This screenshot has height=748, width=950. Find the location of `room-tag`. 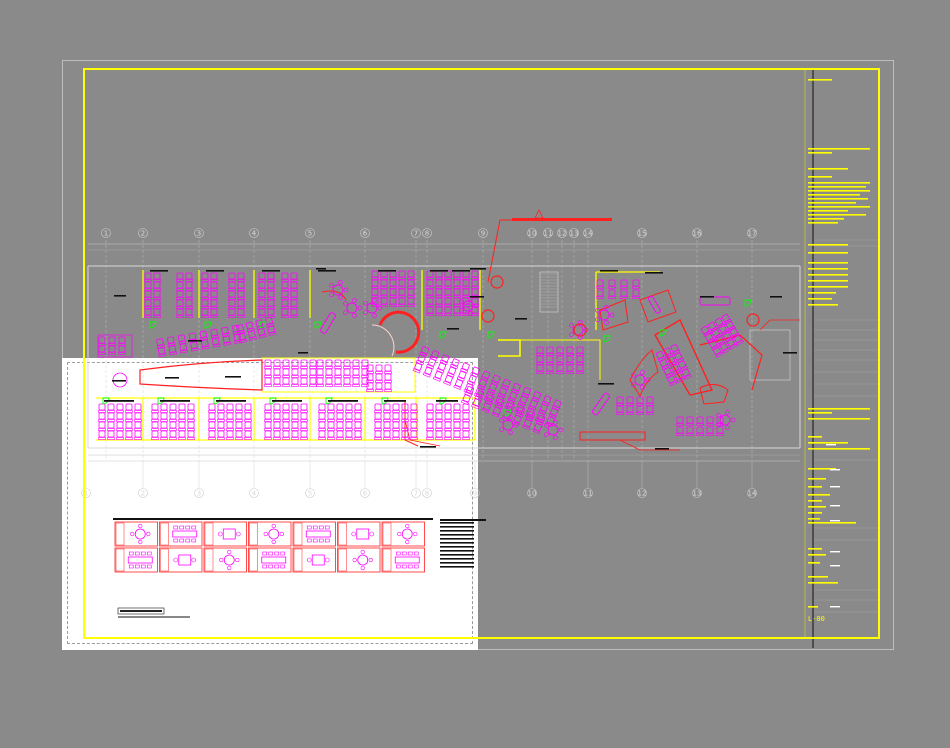

room-tag is located at coordinates (609, 271).